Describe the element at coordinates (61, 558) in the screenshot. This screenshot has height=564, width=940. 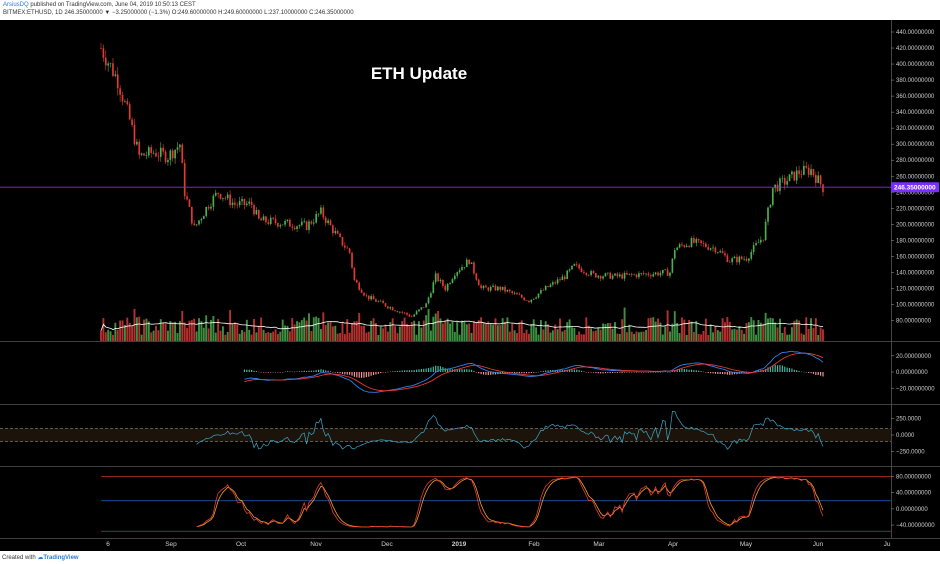
I see `tradingview-brand: TradingView` at that location.